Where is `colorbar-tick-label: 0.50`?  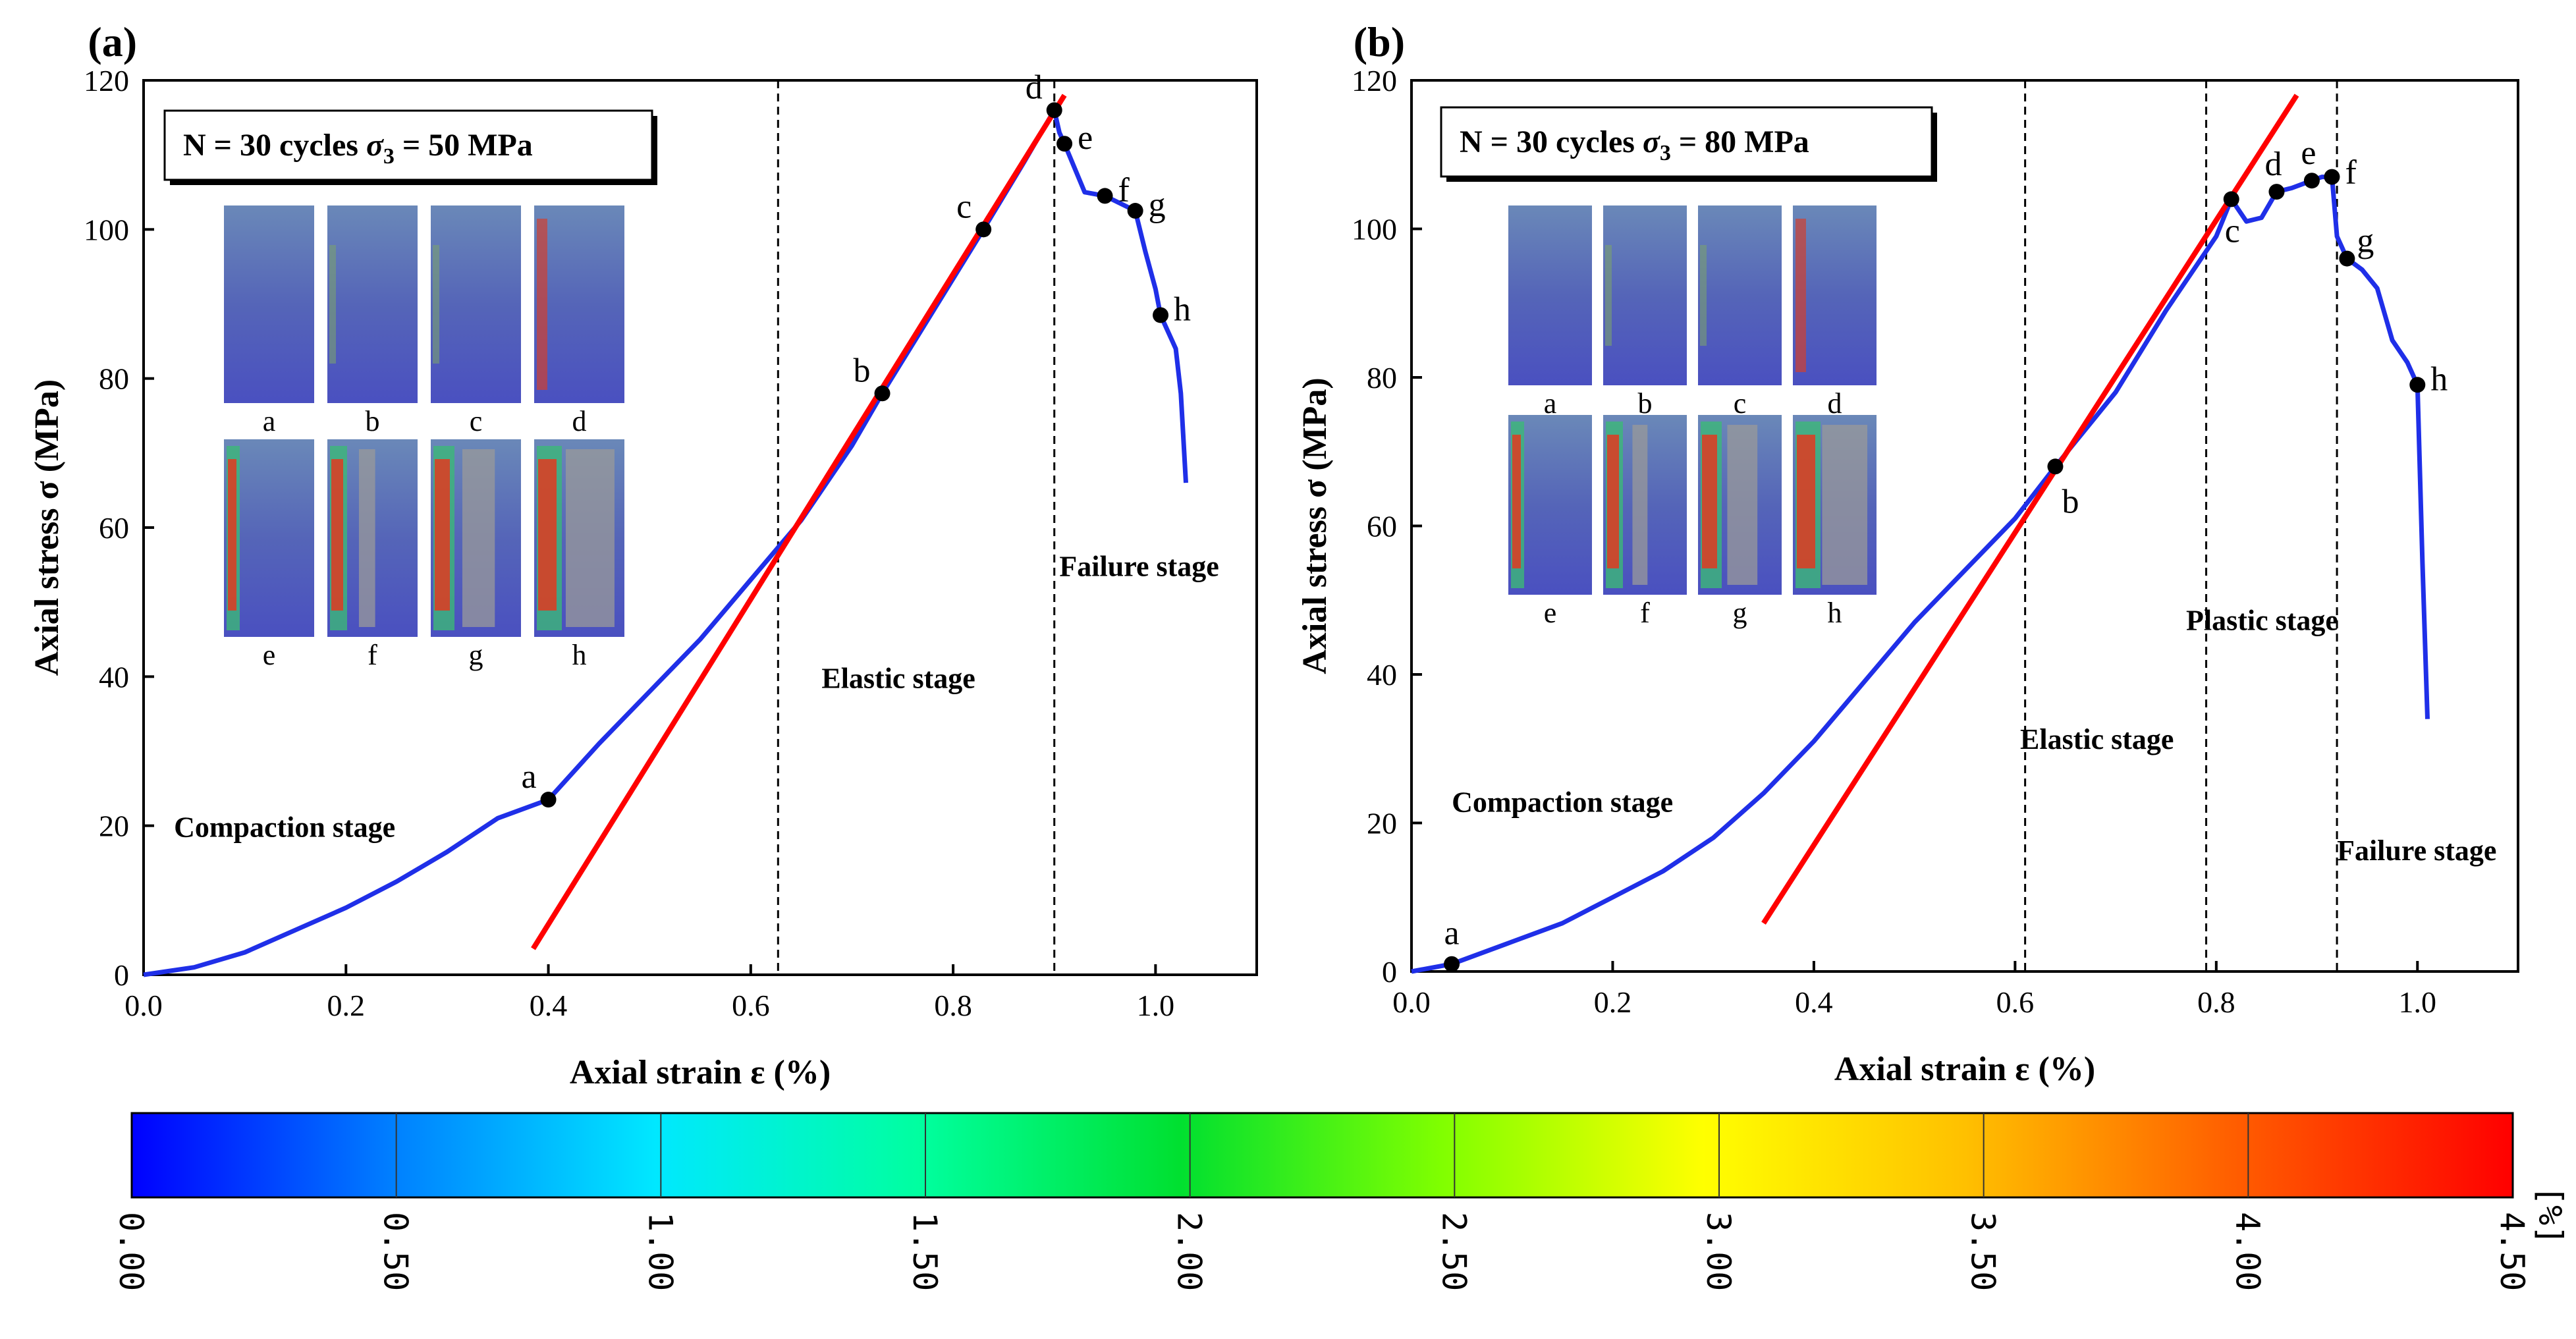
colorbar-tick-label: 0.50 is located at coordinates (396, 1251).